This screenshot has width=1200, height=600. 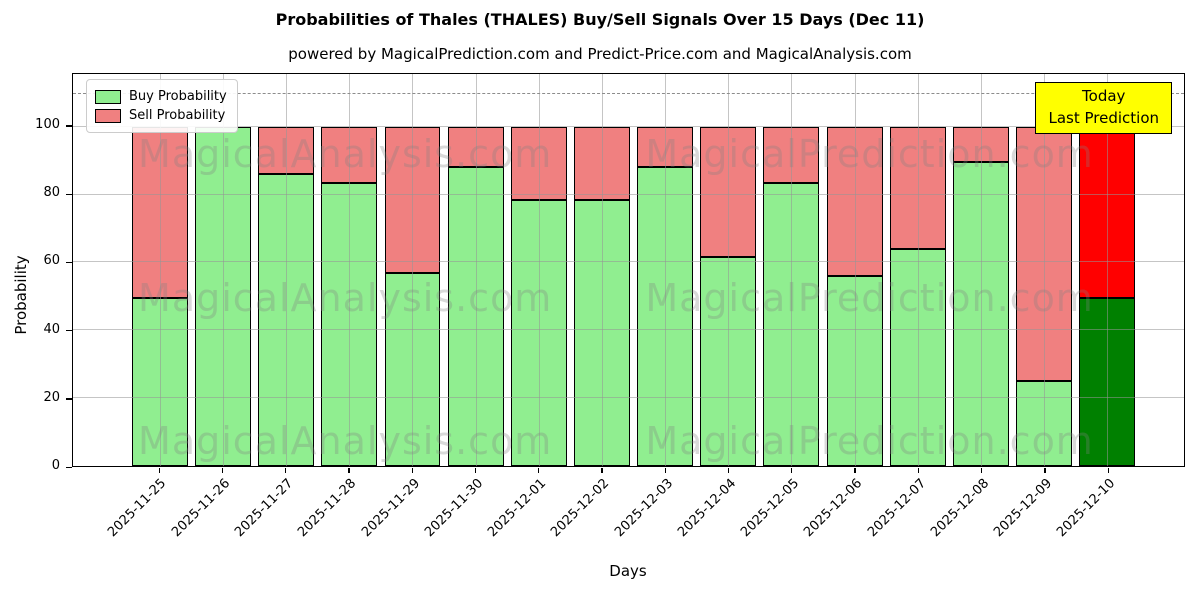 What do you see at coordinates (517, 508) in the screenshot?
I see `x-tick-label-text: 2025-12-01` at bounding box center [517, 508].